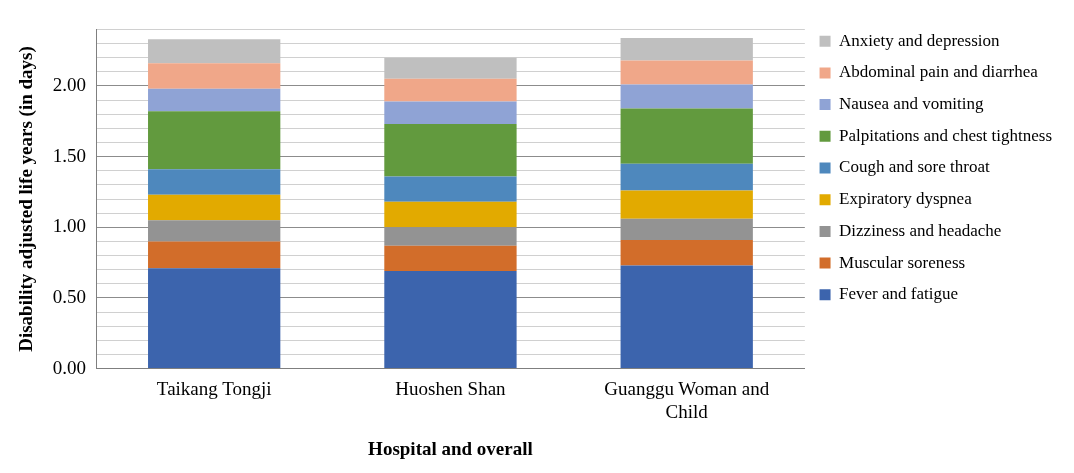  What do you see at coordinates (26, 199) in the screenshot?
I see `y-axis-title: Disability adjusted life years (in days)` at bounding box center [26, 199].